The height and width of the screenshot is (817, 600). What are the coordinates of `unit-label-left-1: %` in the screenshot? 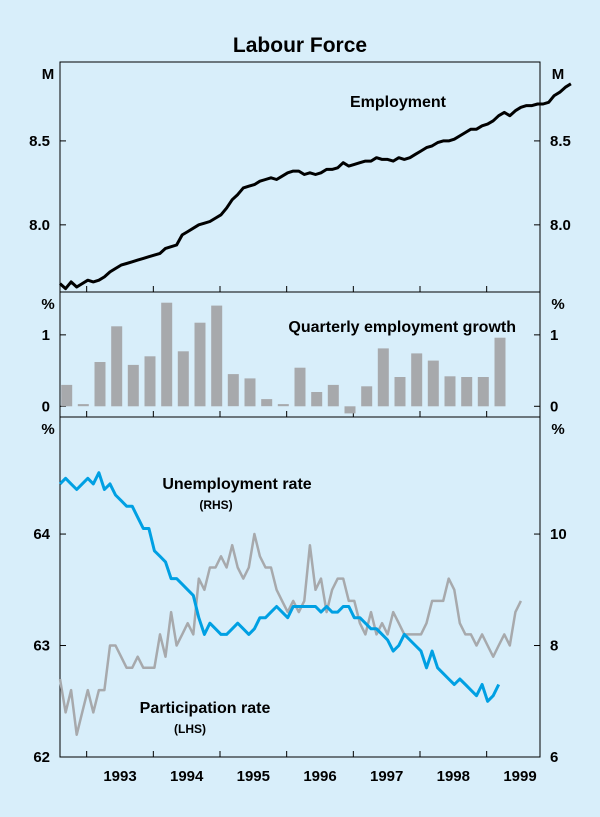 It's located at (47, 304).